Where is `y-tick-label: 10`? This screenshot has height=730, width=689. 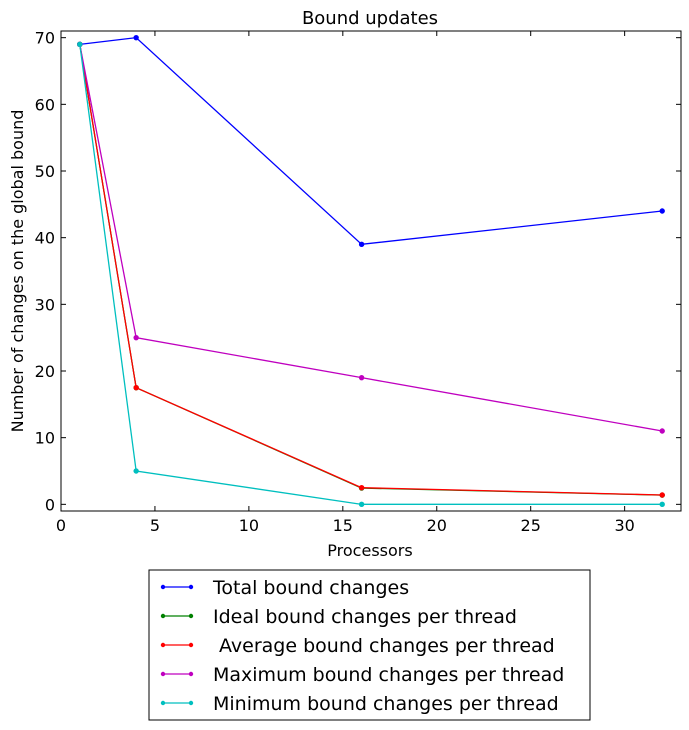 y-tick-label: 10 is located at coordinates (45, 438).